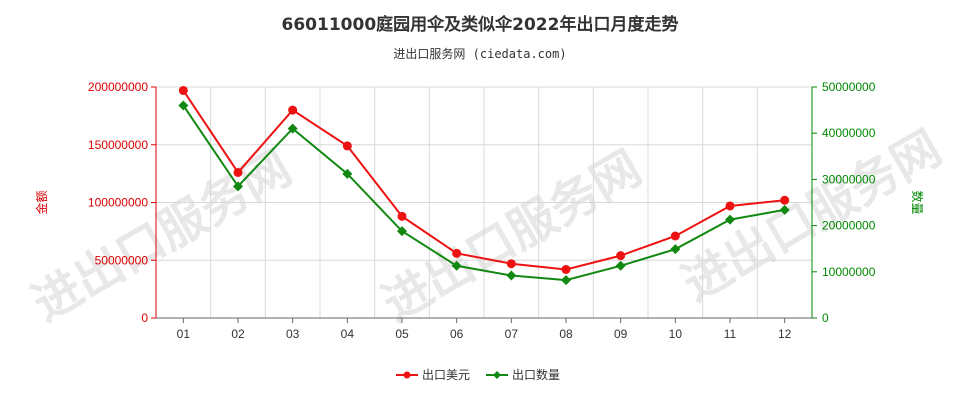  What do you see at coordinates (917, 202) in the screenshot?
I see `right-axis-title: 数量` at bounding box center [917, 202].